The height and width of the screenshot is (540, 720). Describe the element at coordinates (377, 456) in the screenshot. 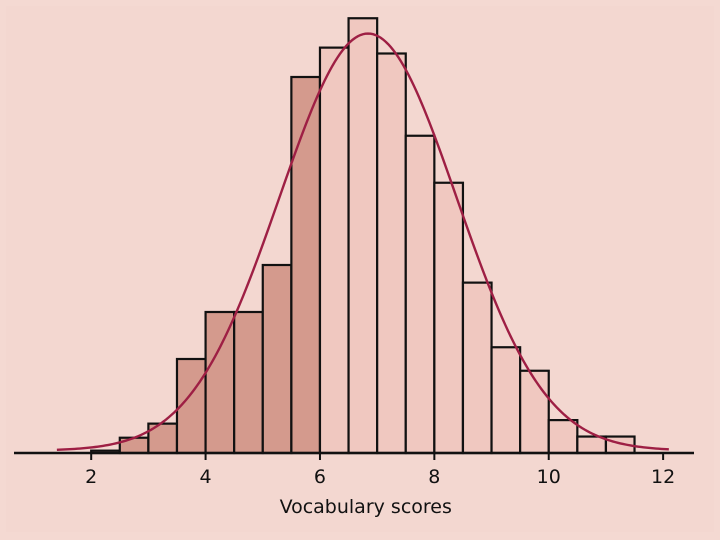

I see `x-axis-ticks` at that location.